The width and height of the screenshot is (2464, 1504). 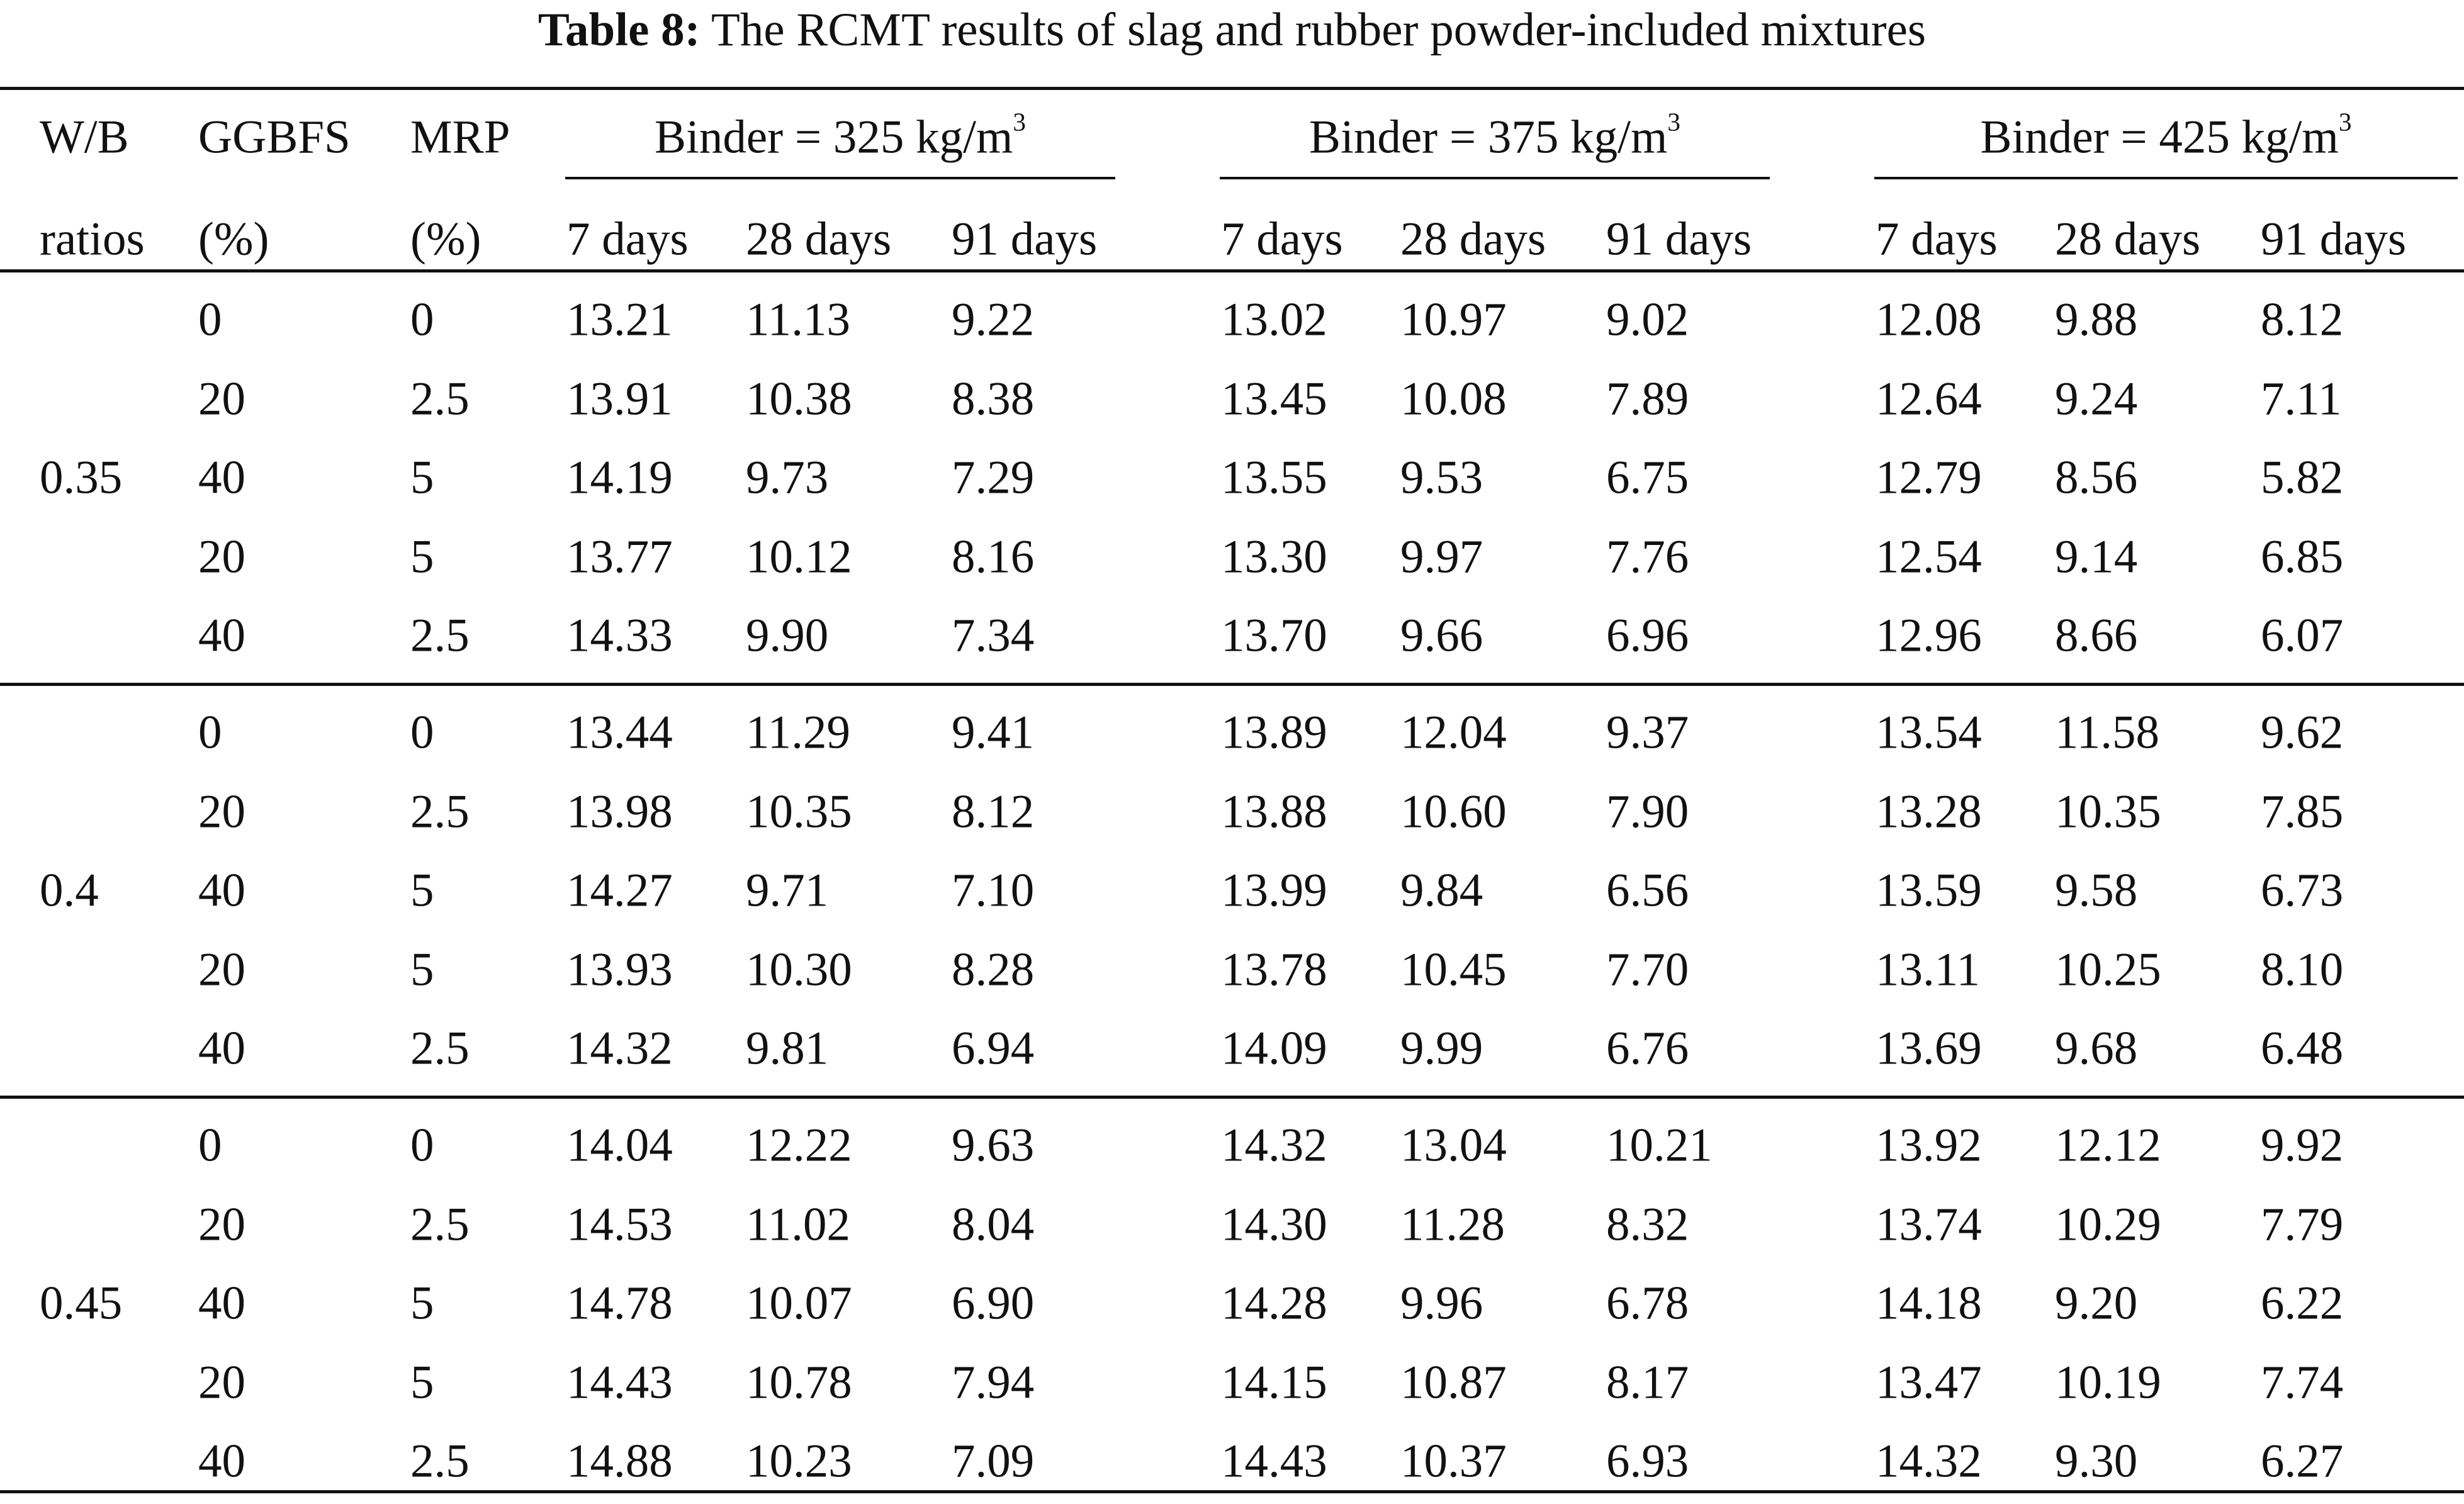 What do you see at coordinates (993, 1145) in the screenshot?
I see `cell-value: 9.63` at bounding box center [993, 1145].